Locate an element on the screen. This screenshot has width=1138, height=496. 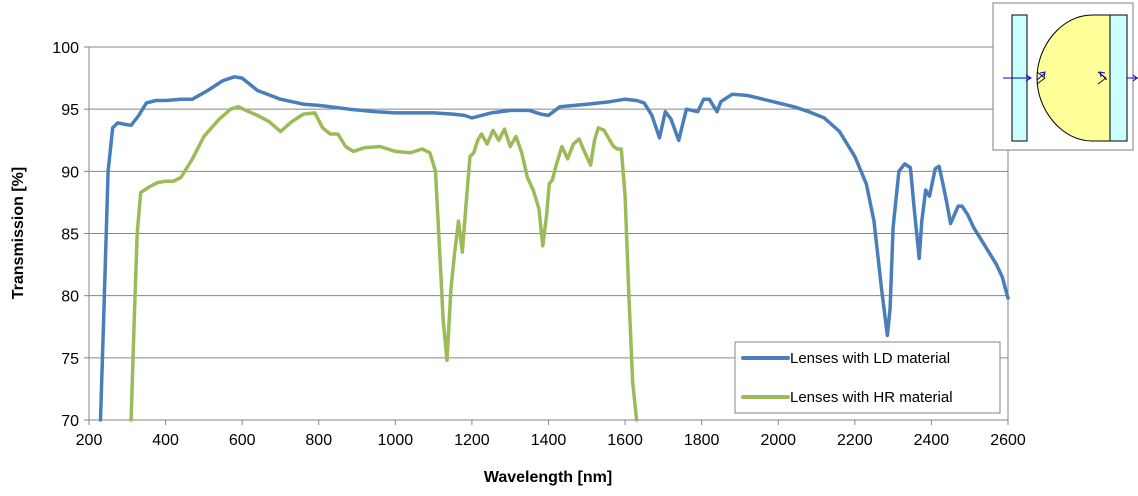
x-tick-label: 2600 is located at coordinates (1008, 440).